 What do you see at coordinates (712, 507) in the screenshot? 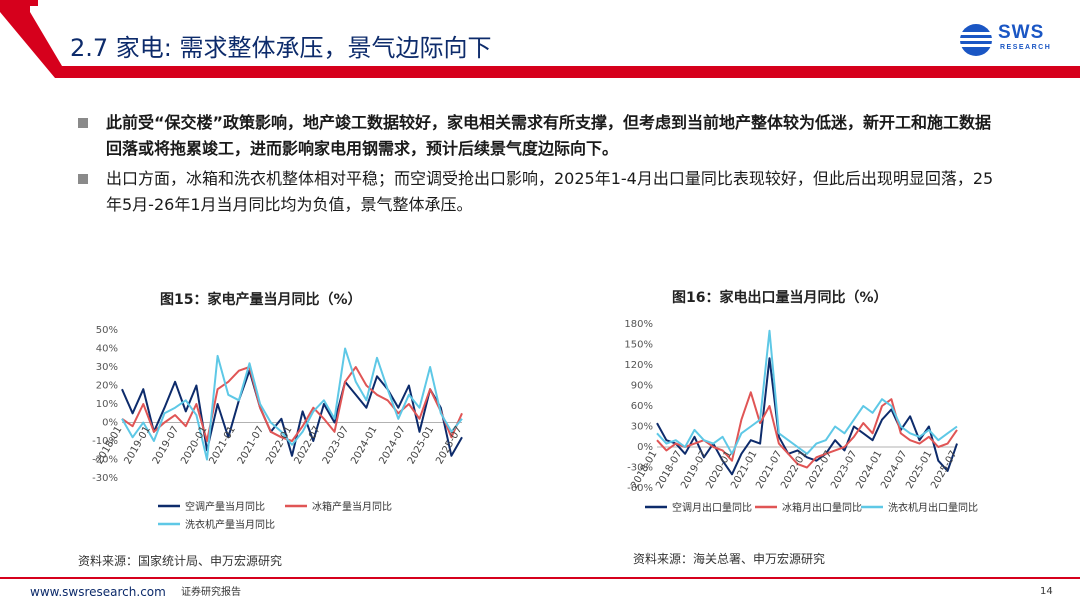
I see `legend-label: 空调月出口量同比` at bounding box center [712, 507].